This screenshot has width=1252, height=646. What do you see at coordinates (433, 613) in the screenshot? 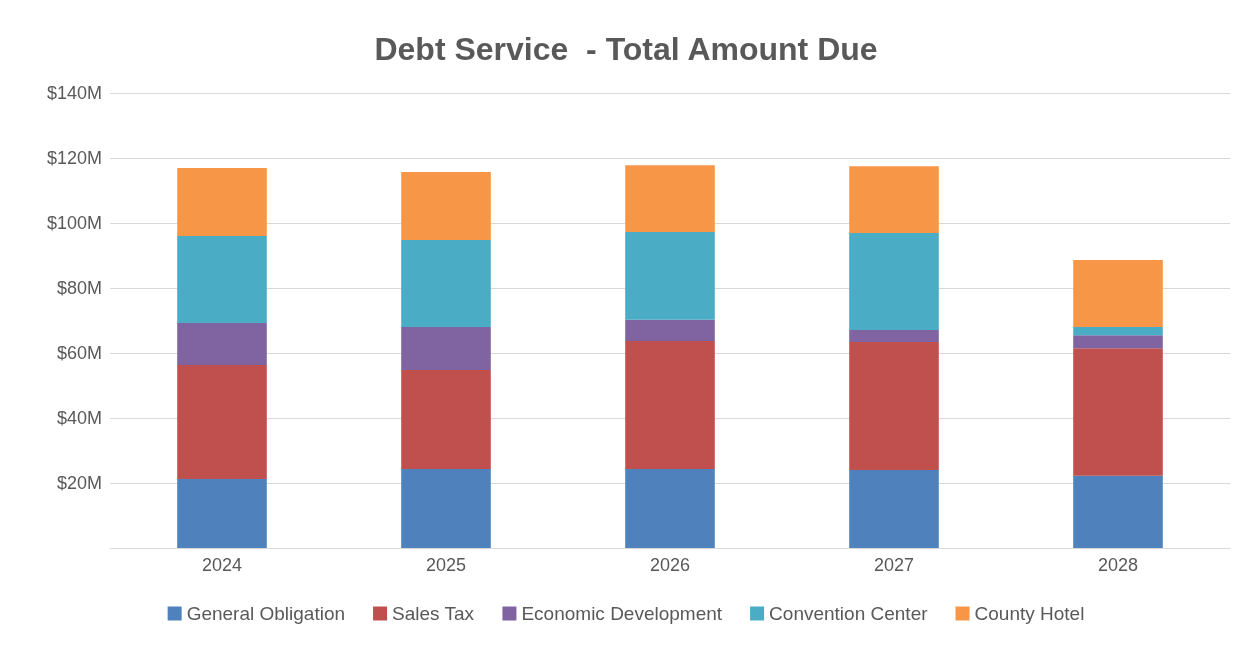
I see `legend-label: Sales Tax` at bounding box center [433, 613].